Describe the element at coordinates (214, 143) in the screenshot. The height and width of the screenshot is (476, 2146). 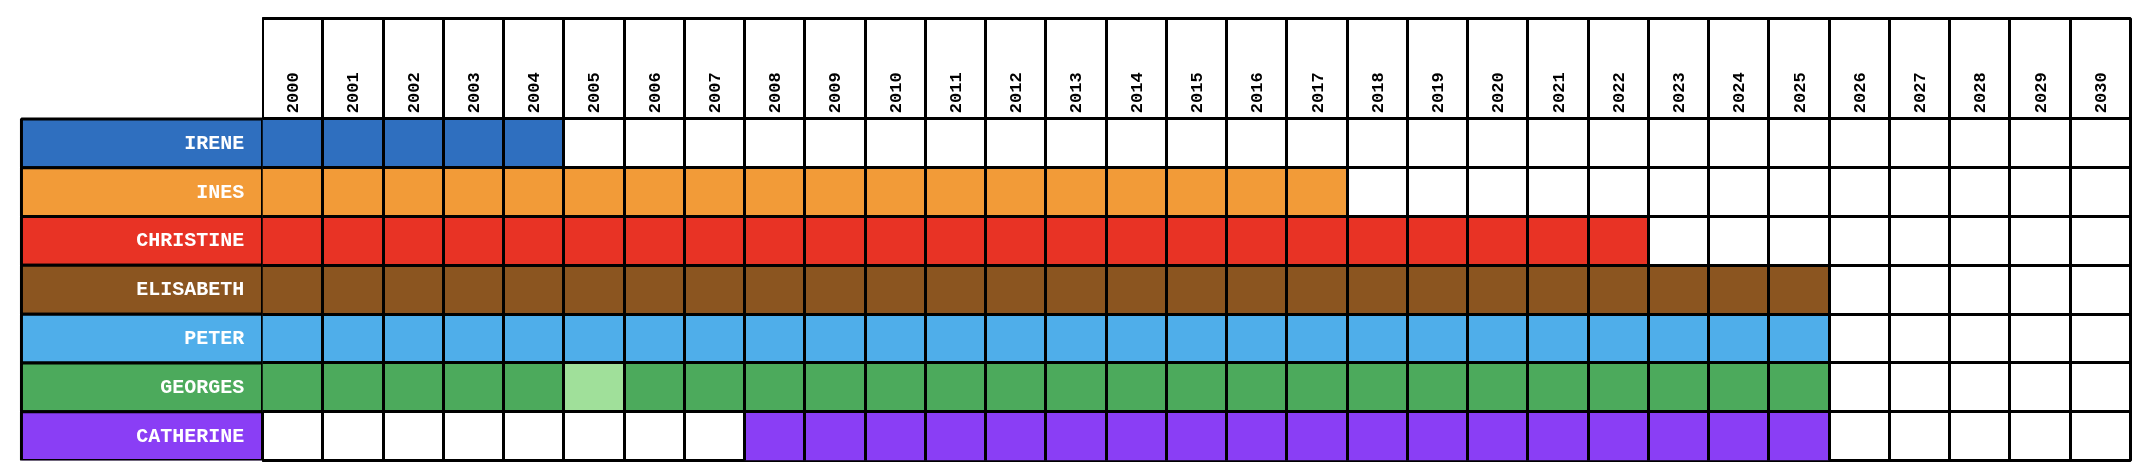
I see `y-tick-label: IRENE` at that location.